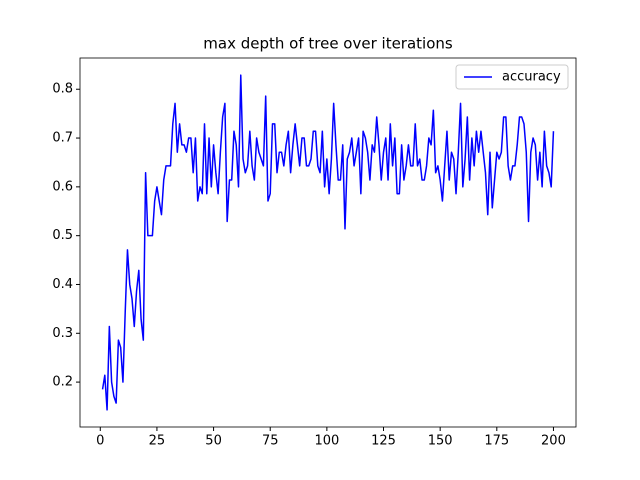  I want to click on chart-title: max depth of tree over iterations, so click(328, 44).